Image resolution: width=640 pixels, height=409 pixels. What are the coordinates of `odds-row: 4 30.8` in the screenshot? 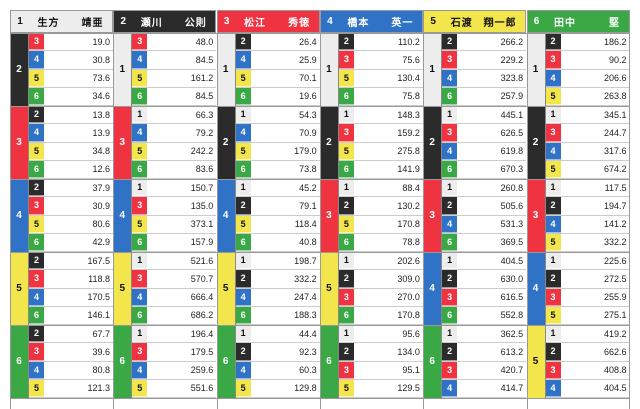 It's located at (71, 60).